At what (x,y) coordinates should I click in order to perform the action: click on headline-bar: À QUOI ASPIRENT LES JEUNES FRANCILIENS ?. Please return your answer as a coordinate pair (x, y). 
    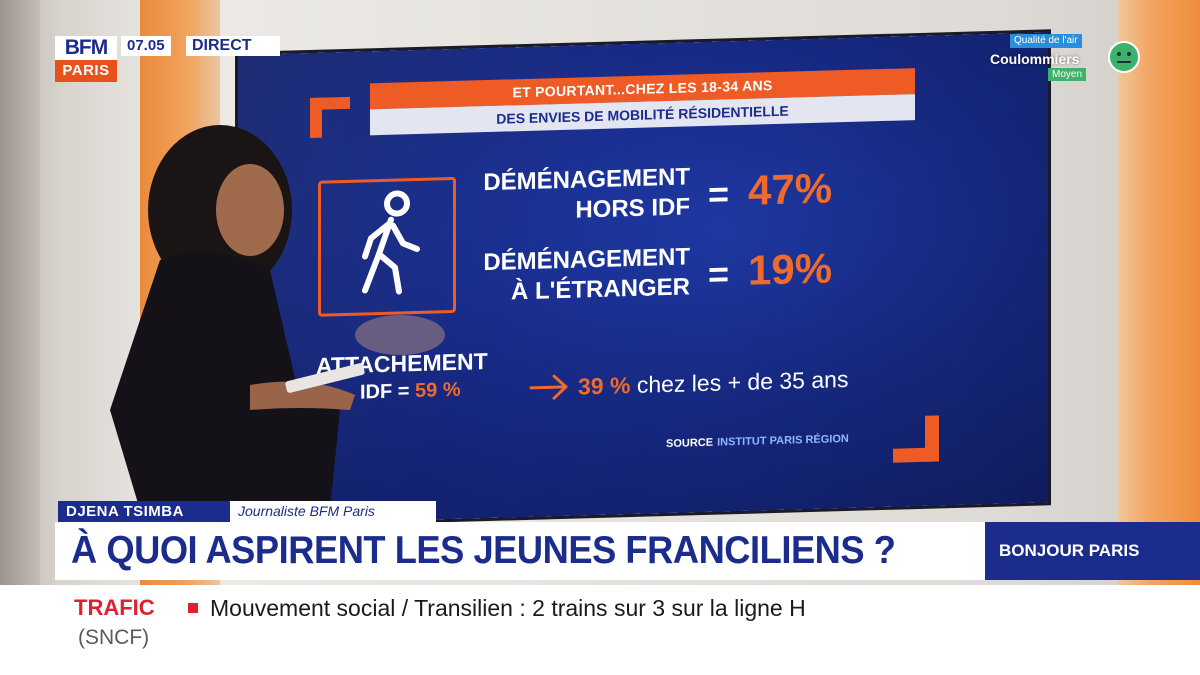
    Looking at the image, I should click on (520, 551).